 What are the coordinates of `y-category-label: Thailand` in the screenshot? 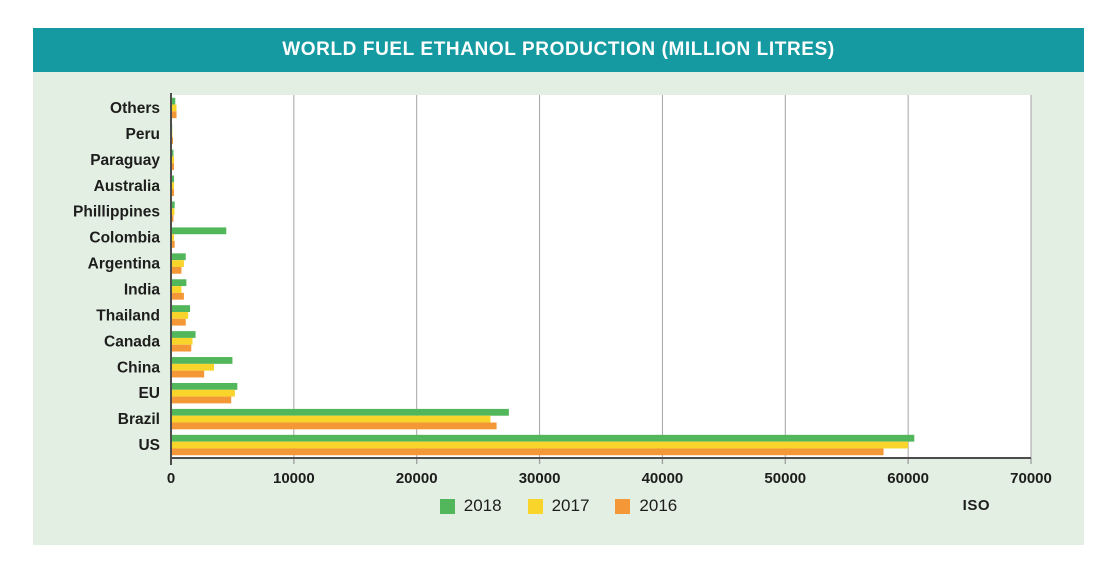 It's located at (128, 315).